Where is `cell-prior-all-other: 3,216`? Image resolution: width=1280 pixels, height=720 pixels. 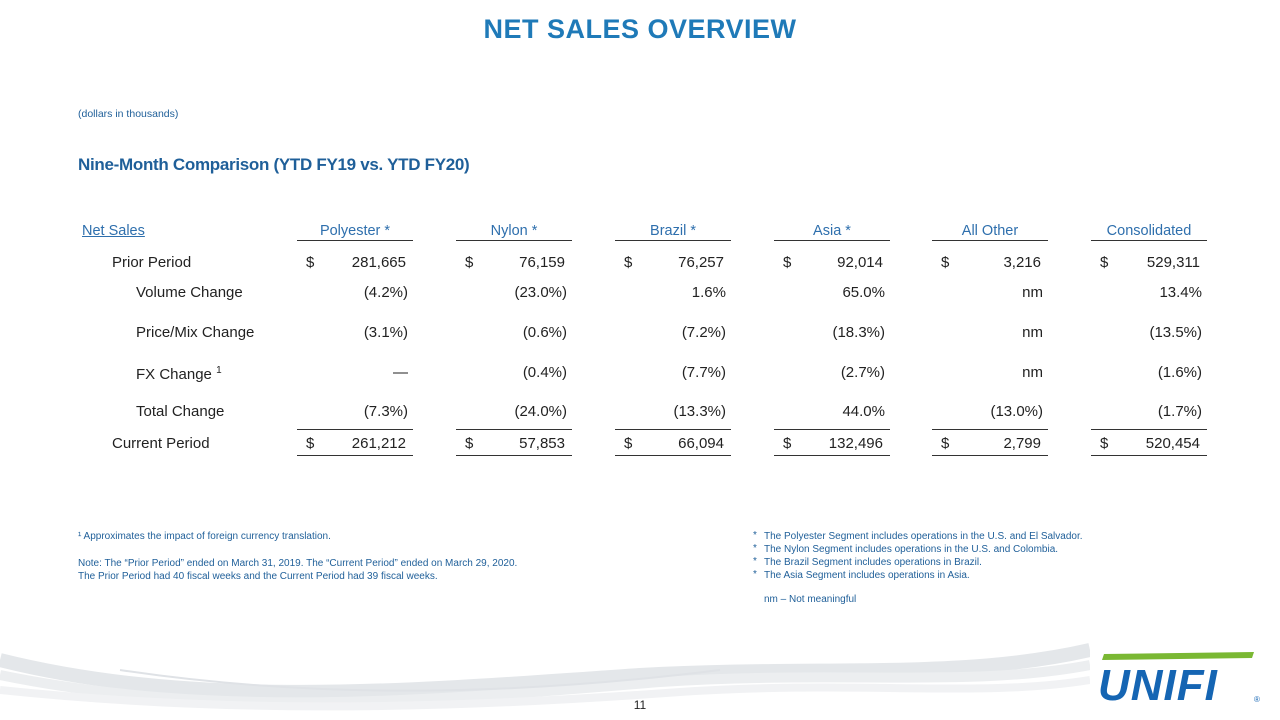 cell-prior-all-other: 3,216 is located at coordinates (1022, 262).